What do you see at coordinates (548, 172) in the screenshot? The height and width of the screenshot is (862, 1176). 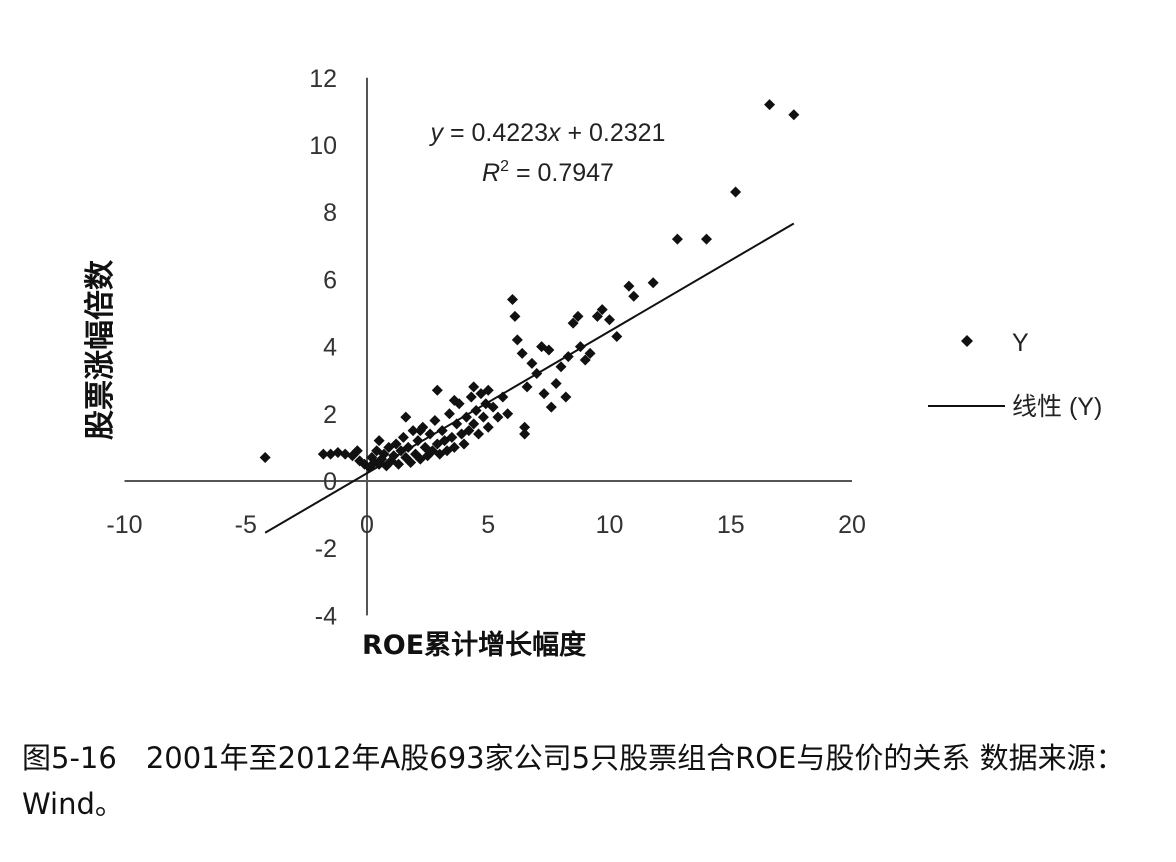 I see `r-squared-label: R2 = 0.7947` at bounding box center [548, 172].